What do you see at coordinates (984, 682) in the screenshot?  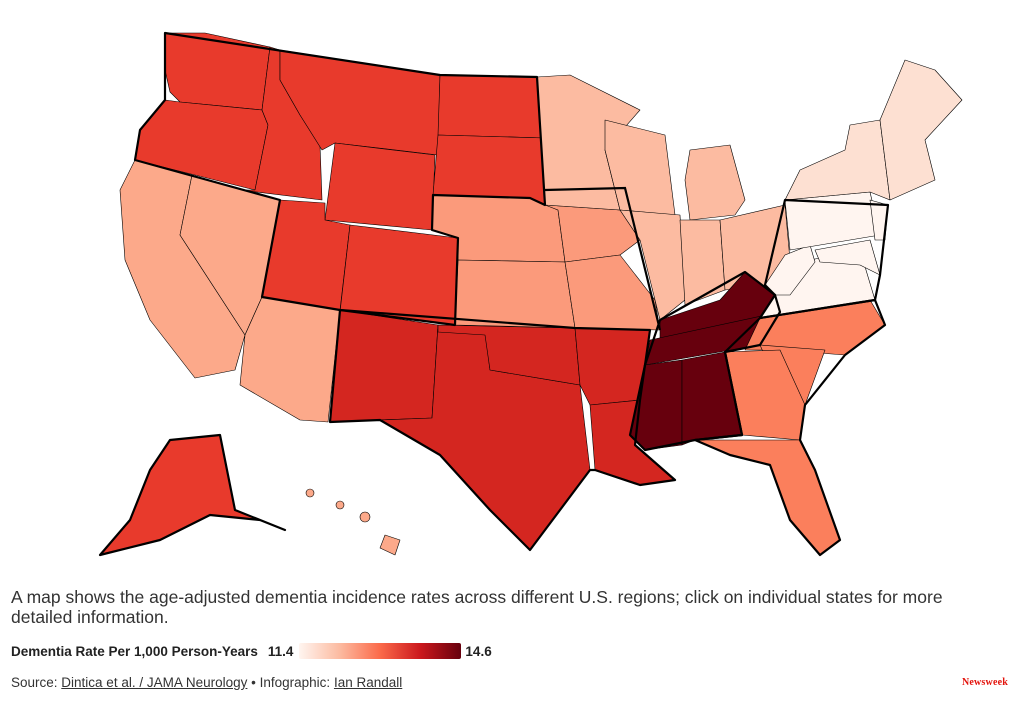 I see `newsweek-logo: Newsweek` at bounding box center [984, 682].